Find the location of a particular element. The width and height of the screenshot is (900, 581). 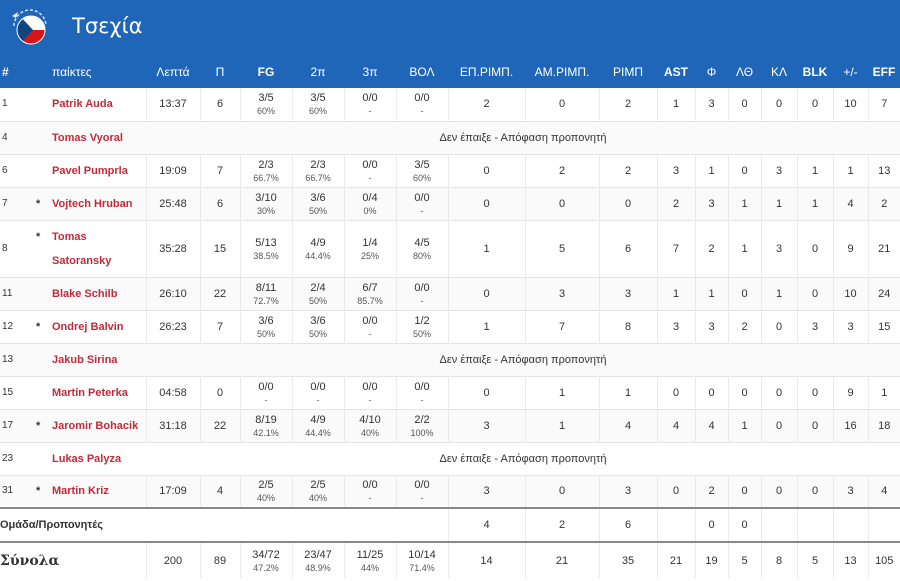

three-pointers-made-attempted: 0/0 is located at coordinates (370, 485).